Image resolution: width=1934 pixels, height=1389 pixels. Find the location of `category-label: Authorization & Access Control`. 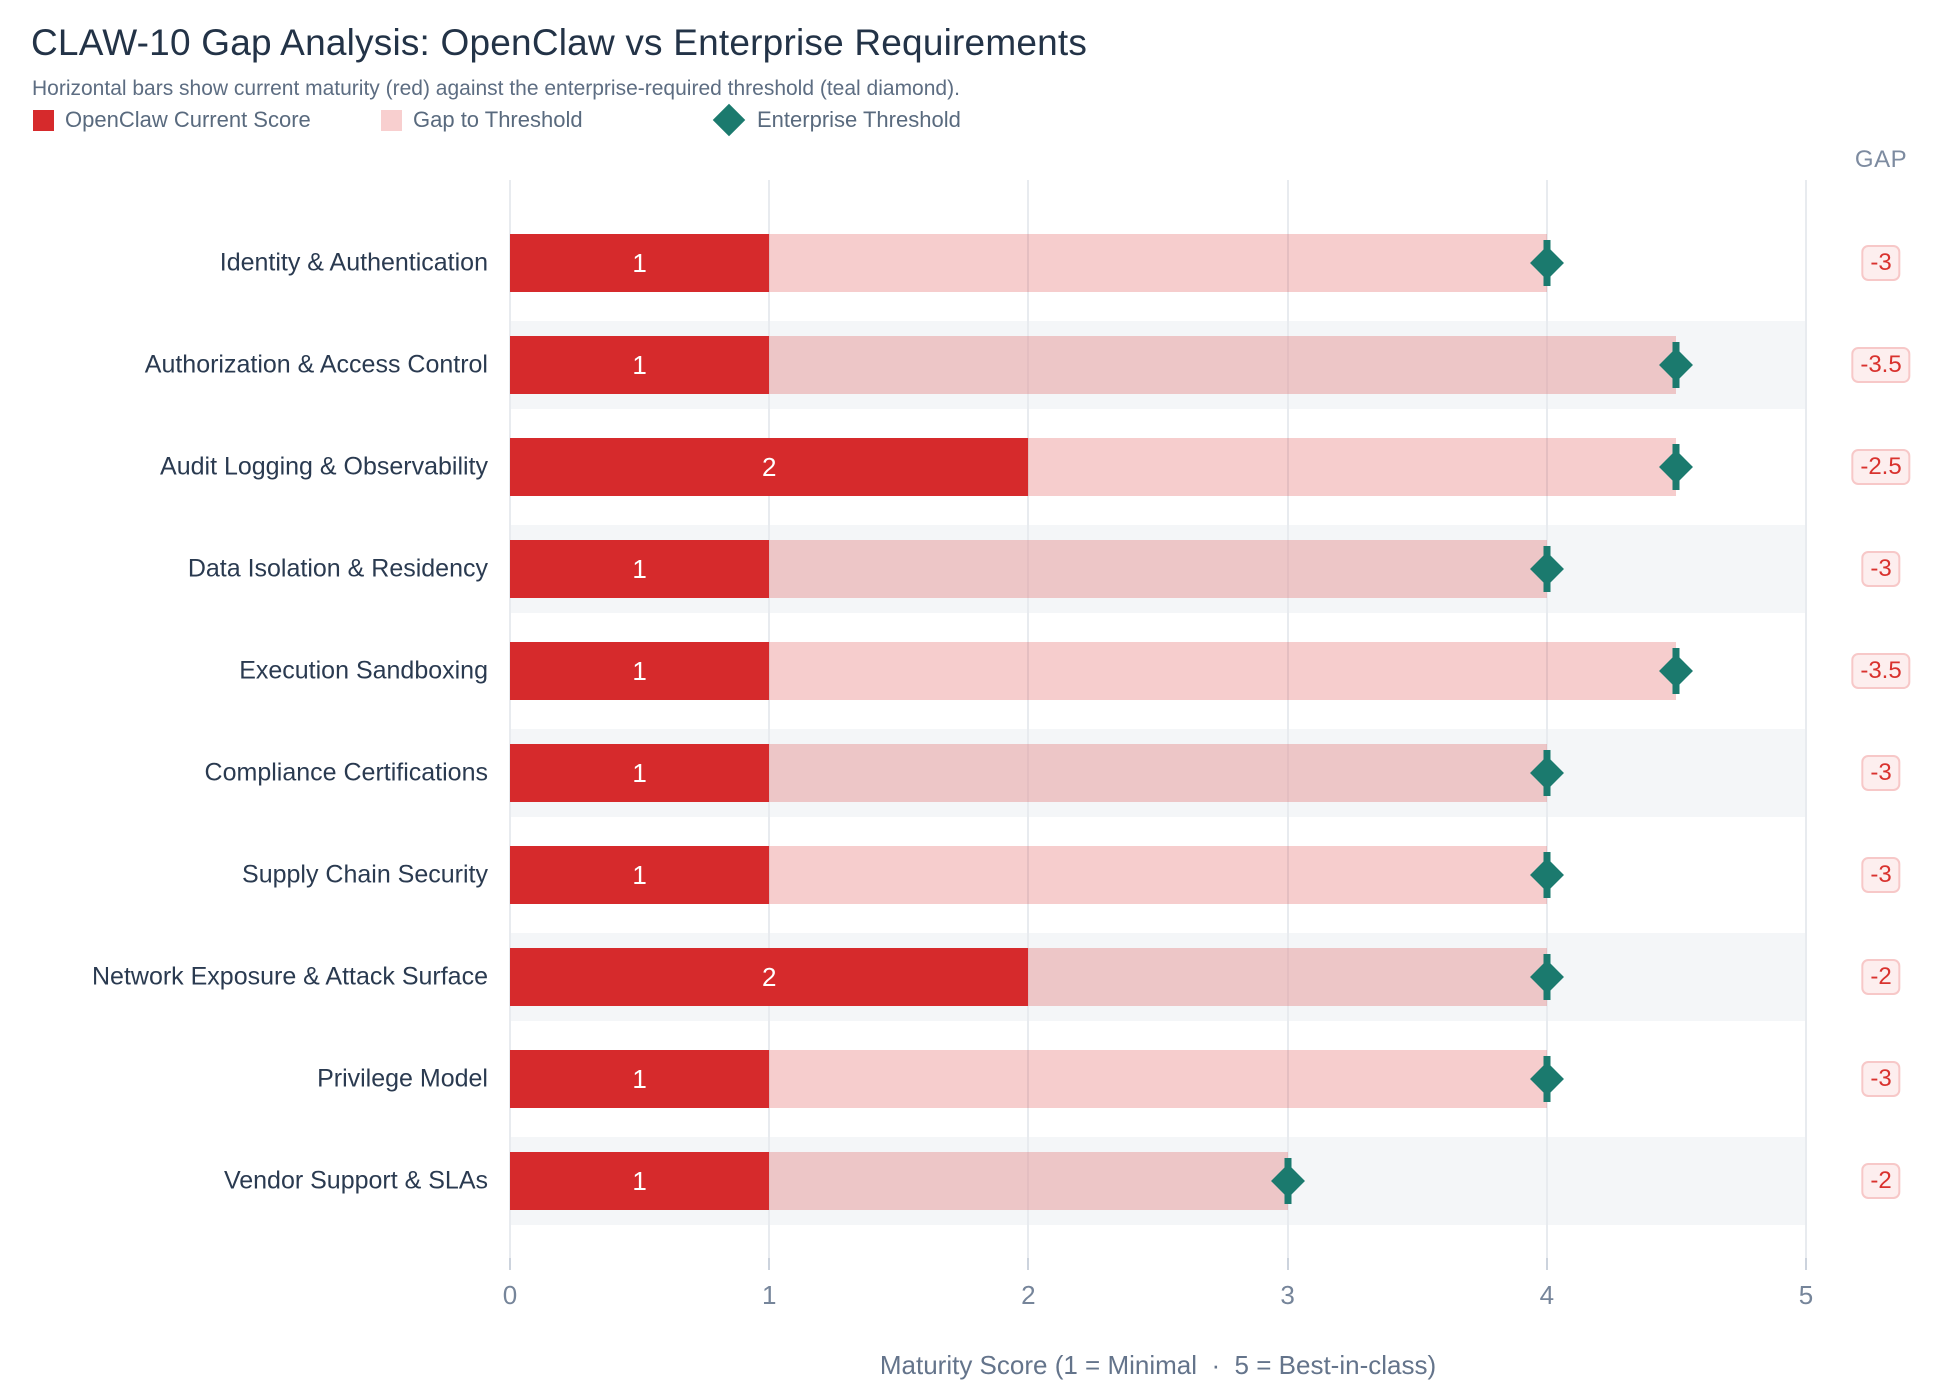

category-label: Authorization & Access Control is located at coordinates (316, 364).